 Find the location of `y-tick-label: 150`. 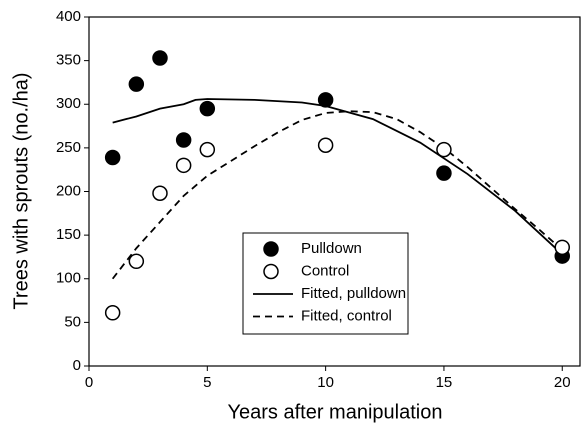

y-tick-label: 150 is located at coordinates (68, 234).